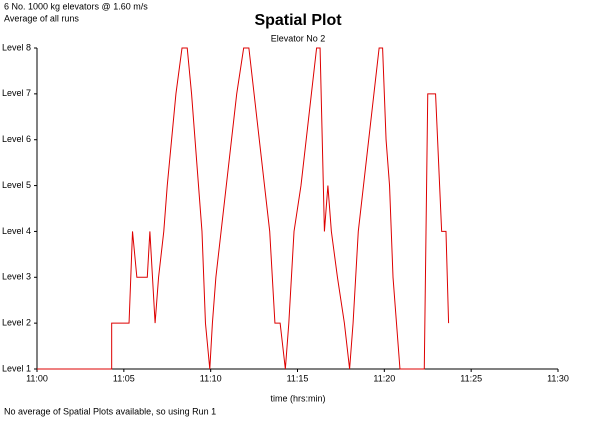 The image size is (602, 441). What do you see at coordinates (37, 378) in the screenshot?
I see `x-tick-label: 11:00` at bounding box center [37, 378].